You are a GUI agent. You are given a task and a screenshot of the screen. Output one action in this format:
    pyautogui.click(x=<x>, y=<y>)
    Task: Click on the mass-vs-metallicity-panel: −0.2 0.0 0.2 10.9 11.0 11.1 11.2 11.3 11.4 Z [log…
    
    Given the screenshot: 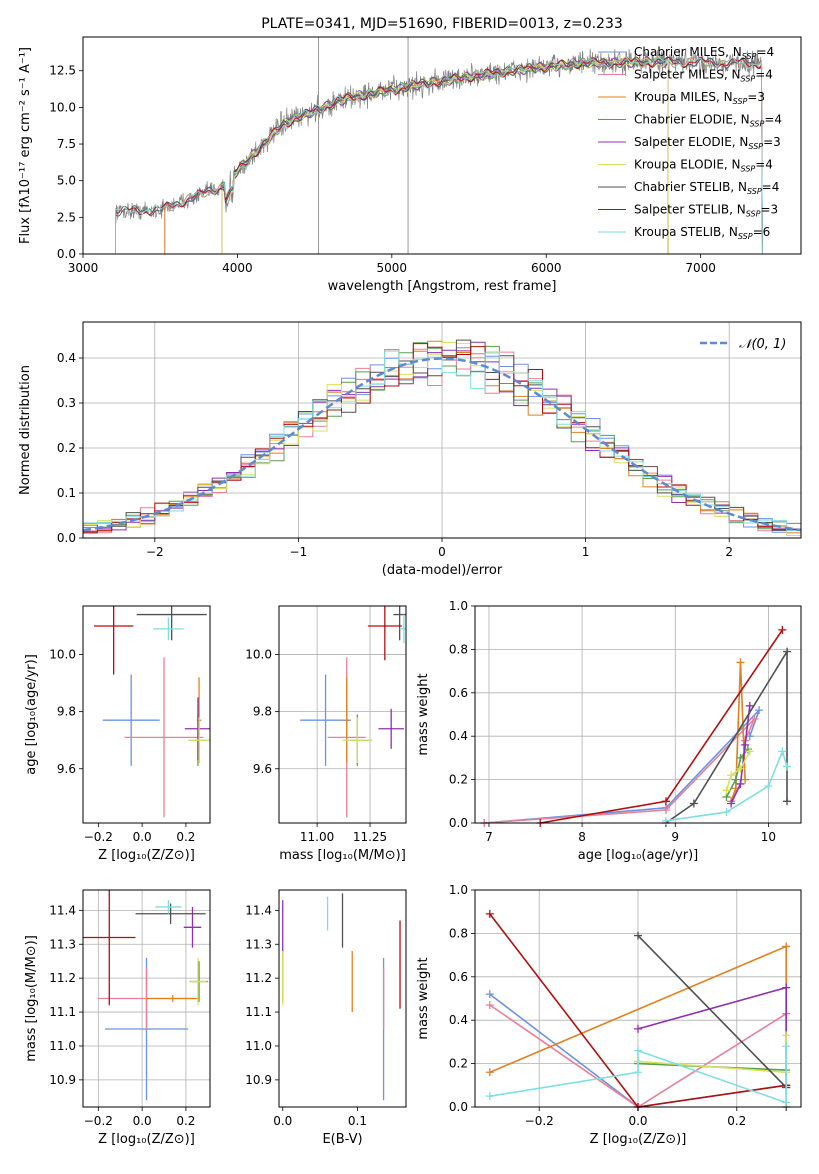 What is the action you would take?
    pyautogui.click(x=117, y=1018)
    